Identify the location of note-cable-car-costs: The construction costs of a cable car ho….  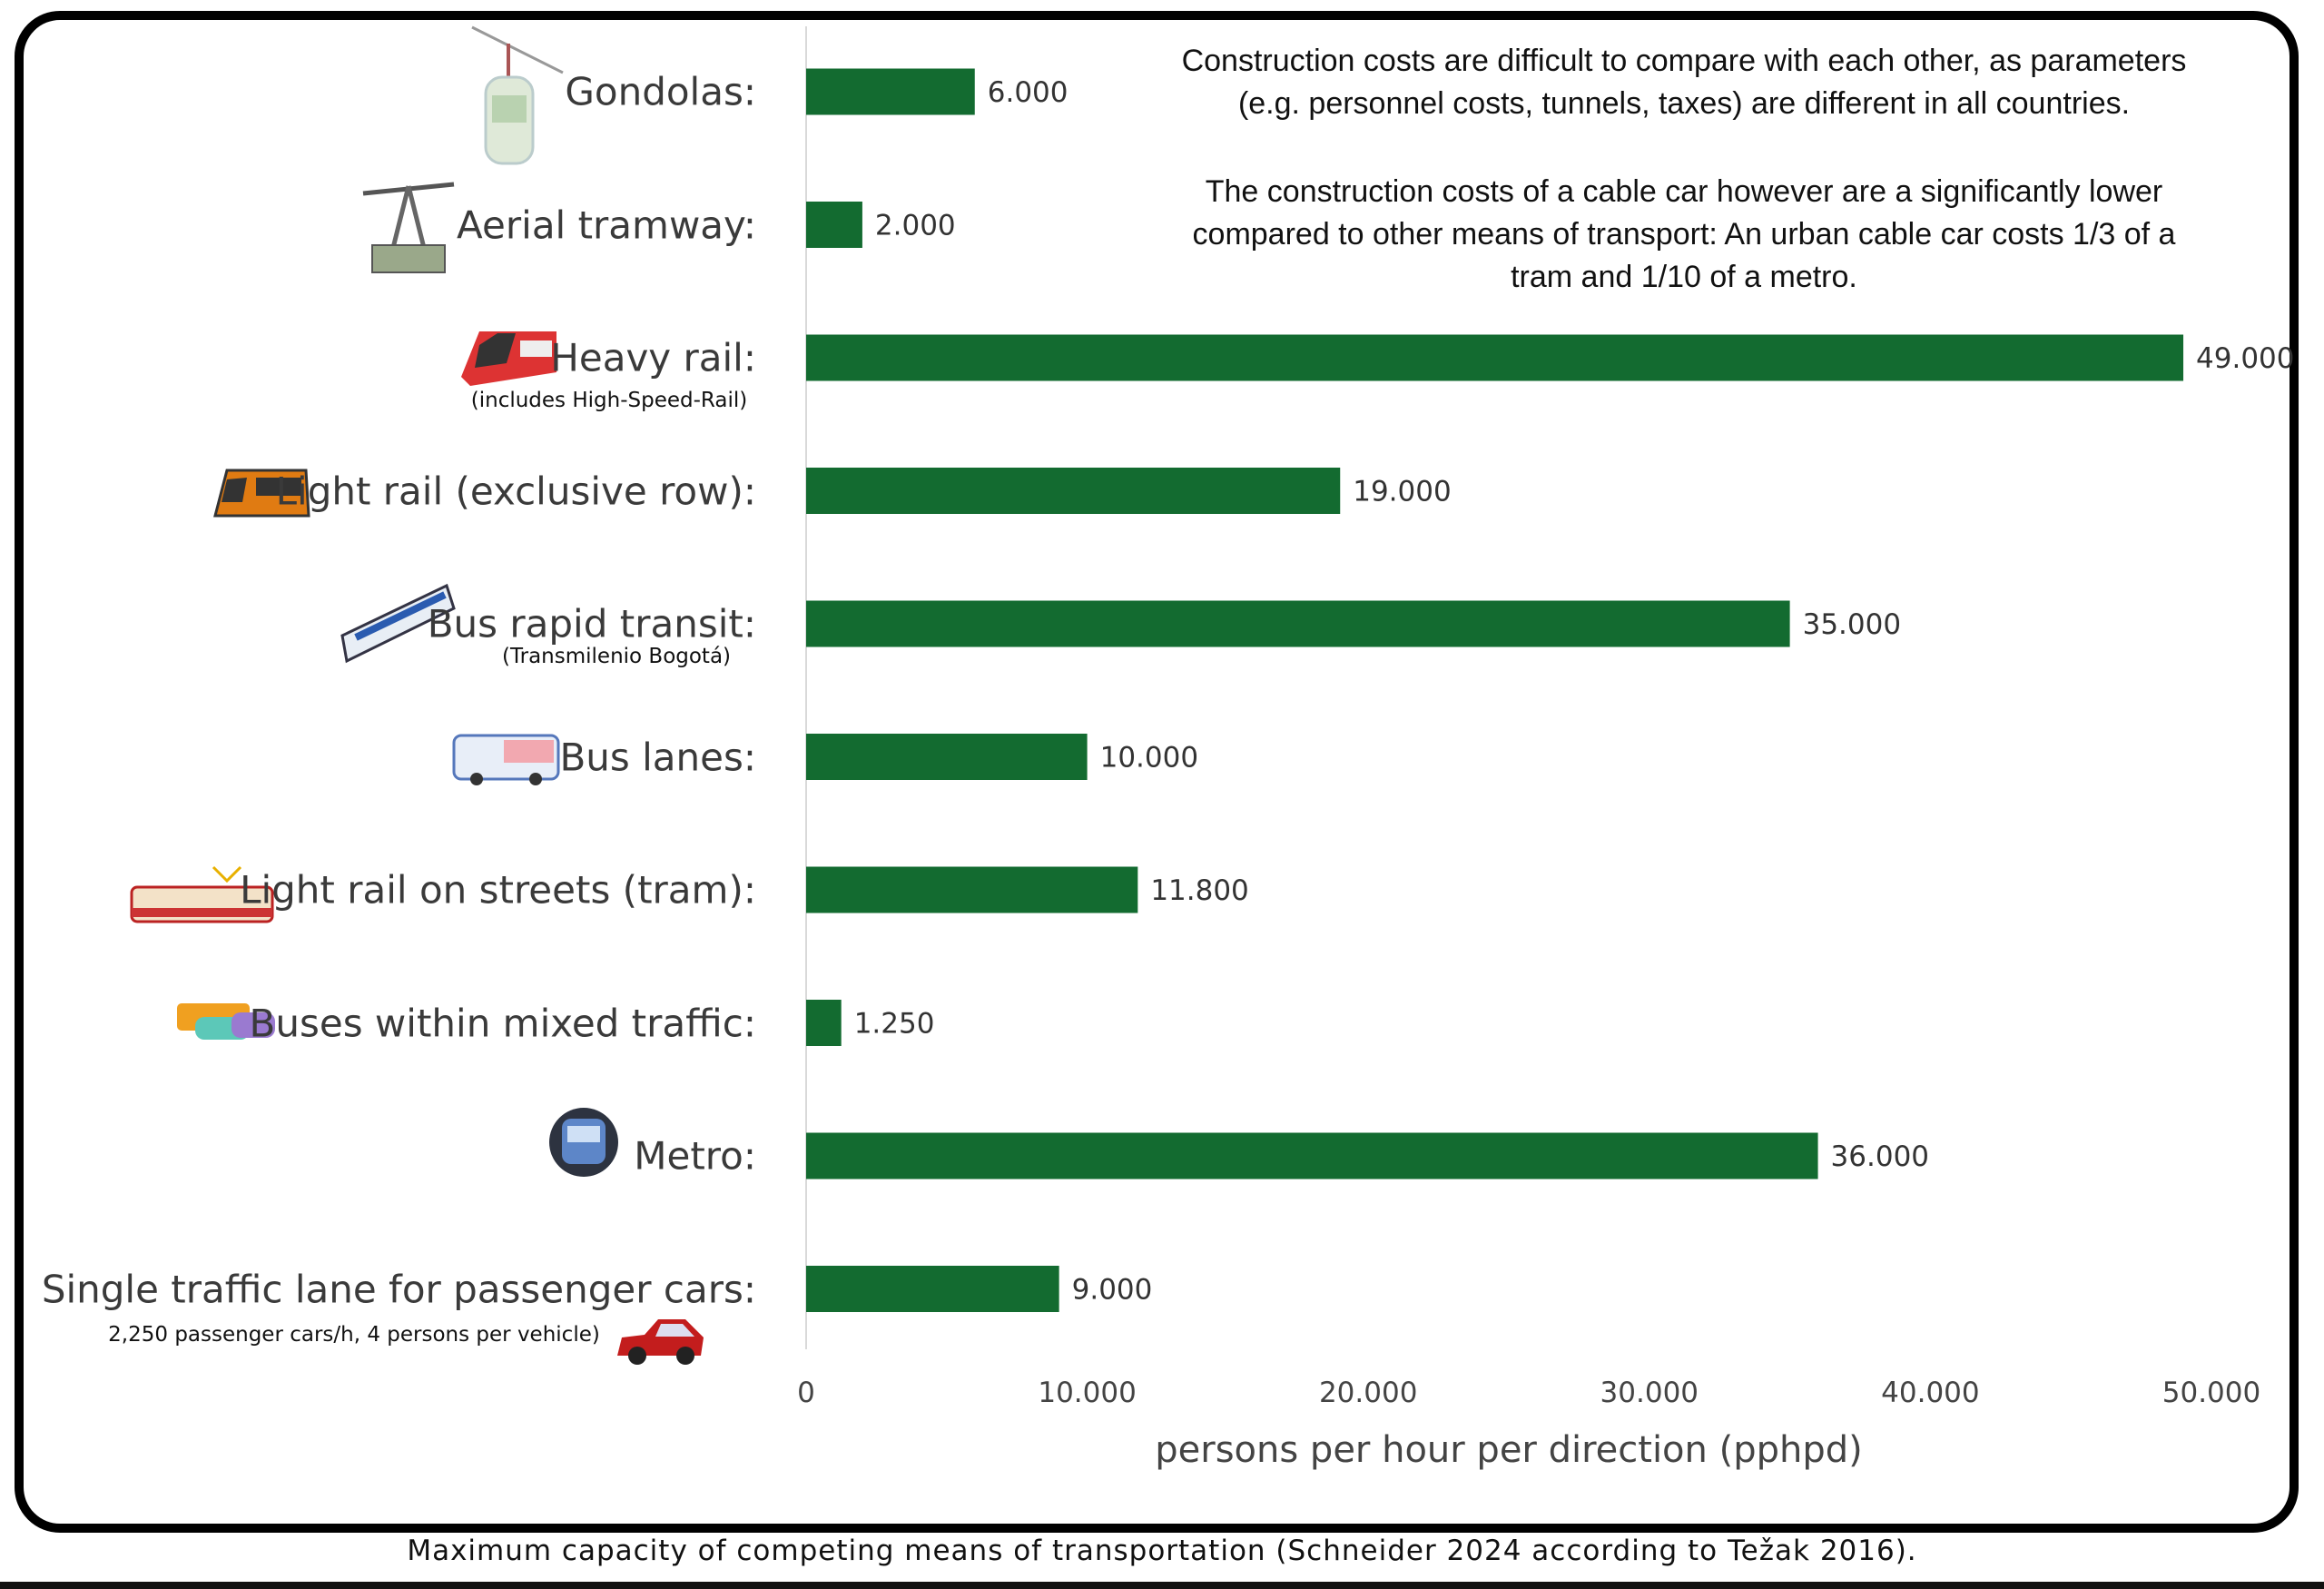
(1684, 235).